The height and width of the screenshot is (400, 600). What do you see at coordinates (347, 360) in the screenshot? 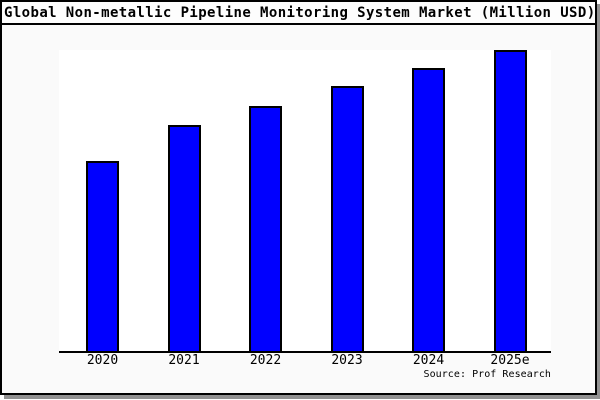
I see `x-tick-label: 2023` at bounding box center [347, 360].